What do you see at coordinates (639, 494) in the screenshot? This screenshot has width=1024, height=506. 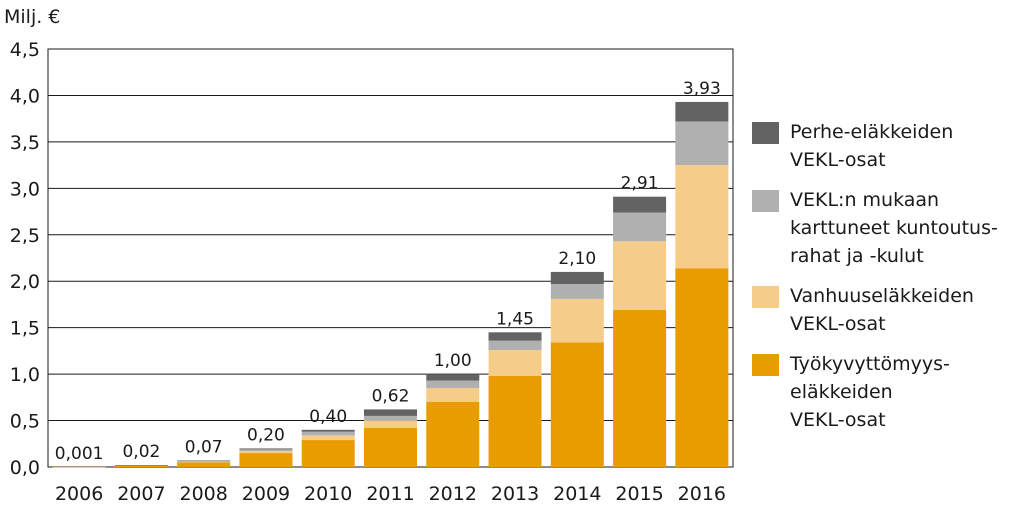 I see `x-tick-label: 2015` at bounding box center [639, 494].